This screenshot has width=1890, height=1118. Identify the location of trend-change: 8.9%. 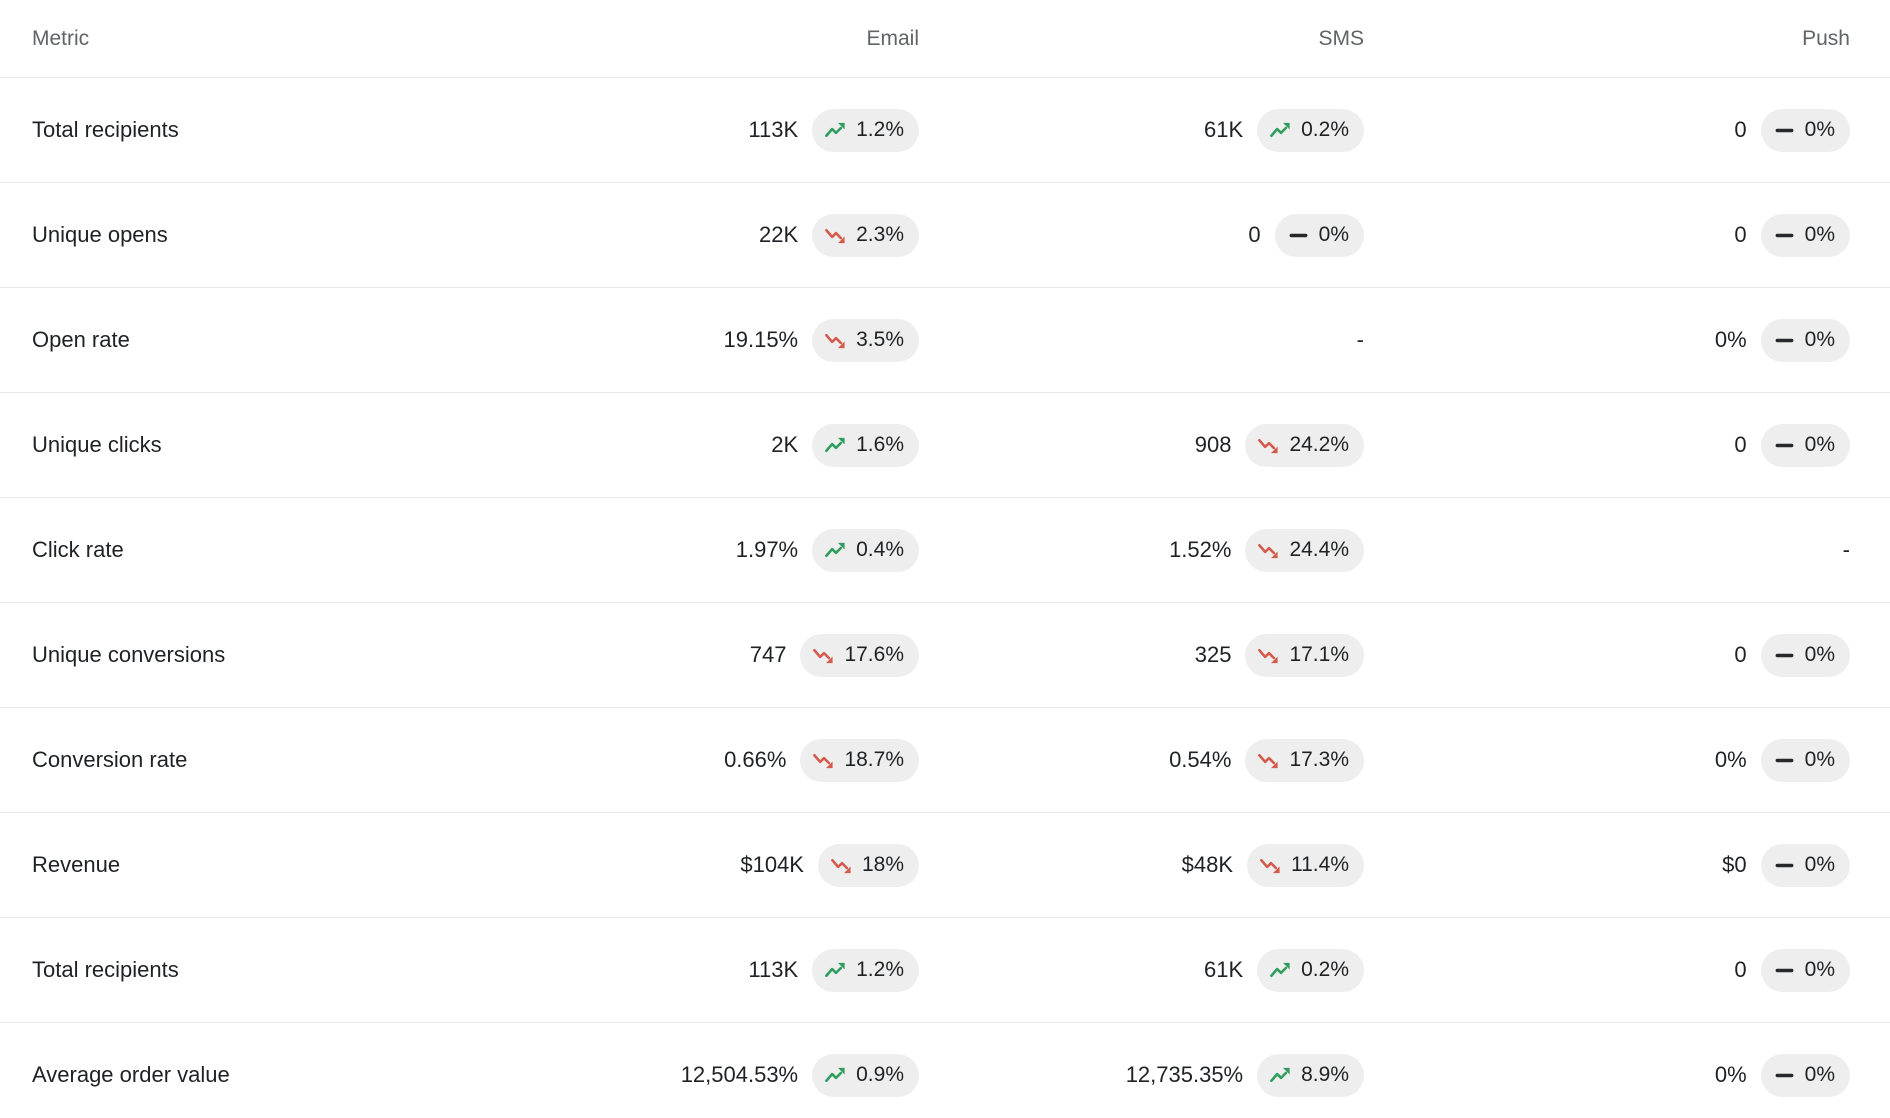
(1325, 1074).